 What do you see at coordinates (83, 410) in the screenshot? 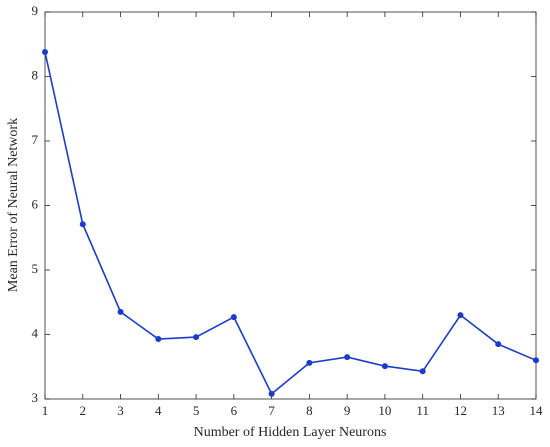
I see `x-tick-label: 2` at bounding box center [83, 410].